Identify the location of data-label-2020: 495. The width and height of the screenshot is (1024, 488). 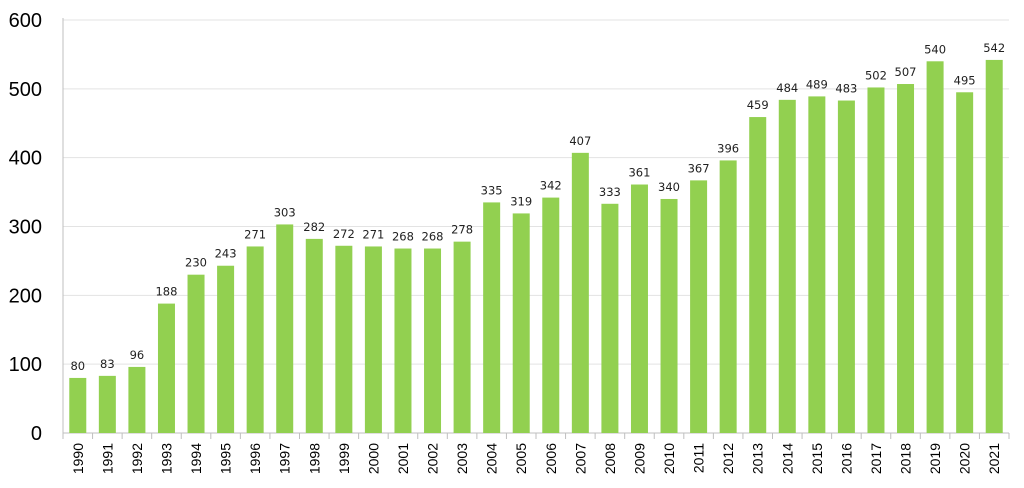
(965, 80).